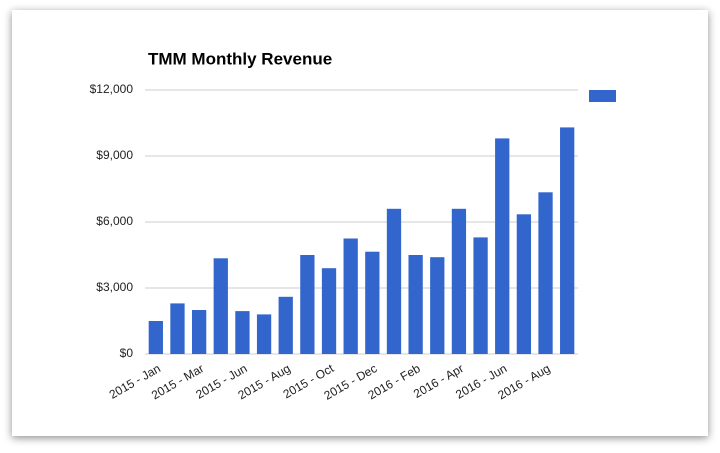  I want to click on y-tick-label: $0, so click(127, 353).